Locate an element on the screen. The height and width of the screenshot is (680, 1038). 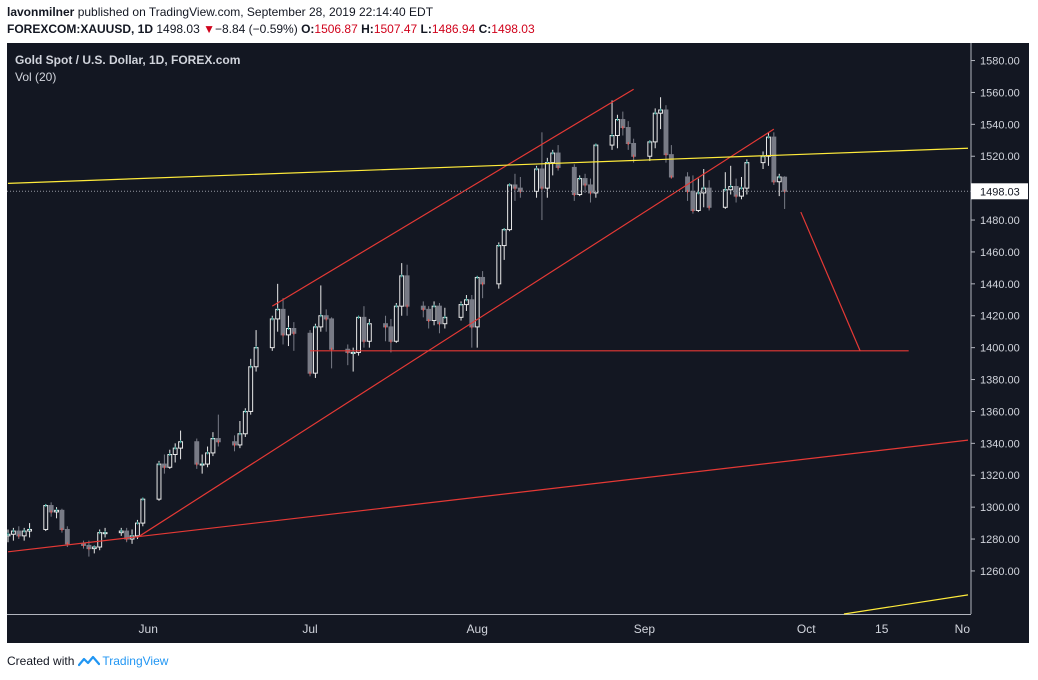
x-tick-label: Aug is located at coordinates (477, 629).